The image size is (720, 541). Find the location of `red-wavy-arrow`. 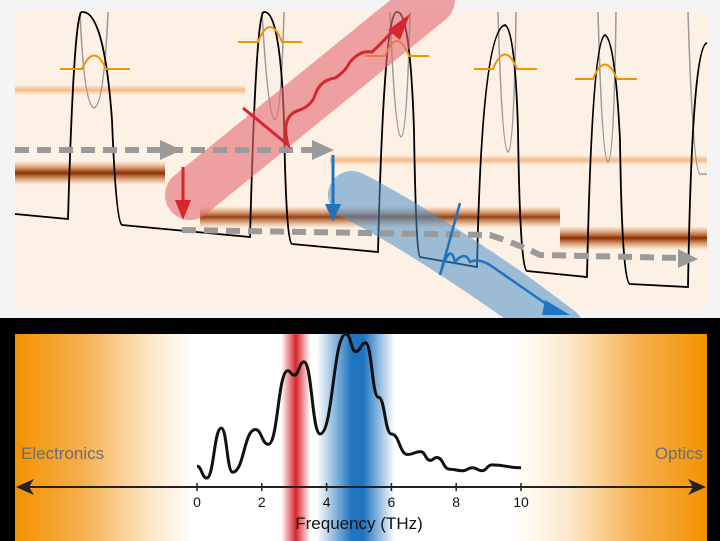

red-wavy-arrow is located at coordinates (321, 87).